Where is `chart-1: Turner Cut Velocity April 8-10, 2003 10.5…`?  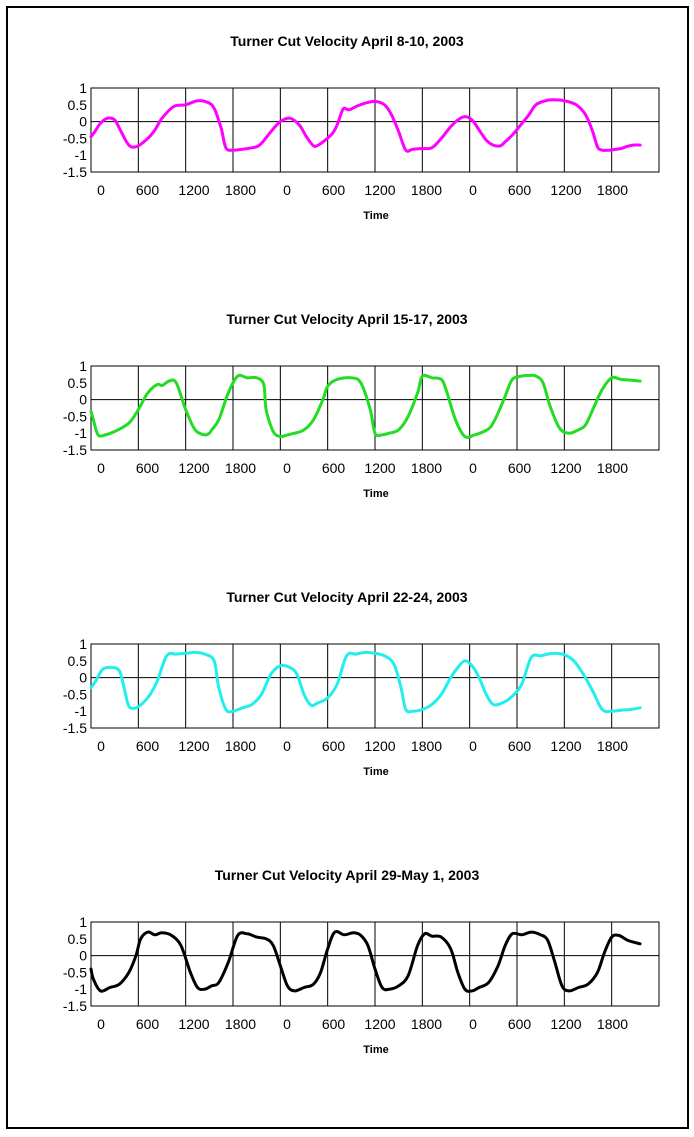 chart-1: Turner Cut Velocity April 8-10, 2003 10.5… is located at coordinates (361, 127).